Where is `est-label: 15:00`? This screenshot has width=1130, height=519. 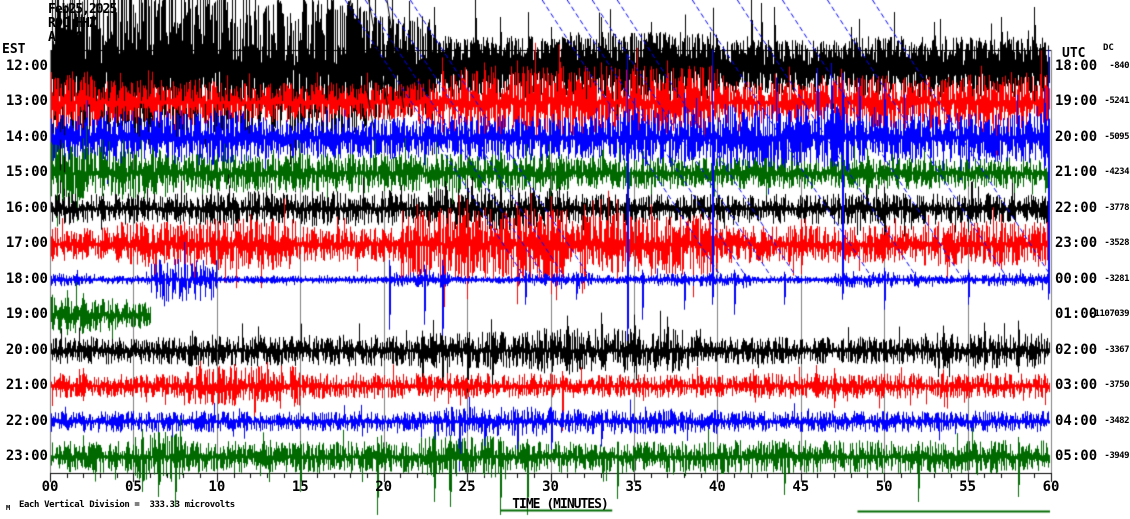
est-label: 15:00 is located at coordinates (26, 172).